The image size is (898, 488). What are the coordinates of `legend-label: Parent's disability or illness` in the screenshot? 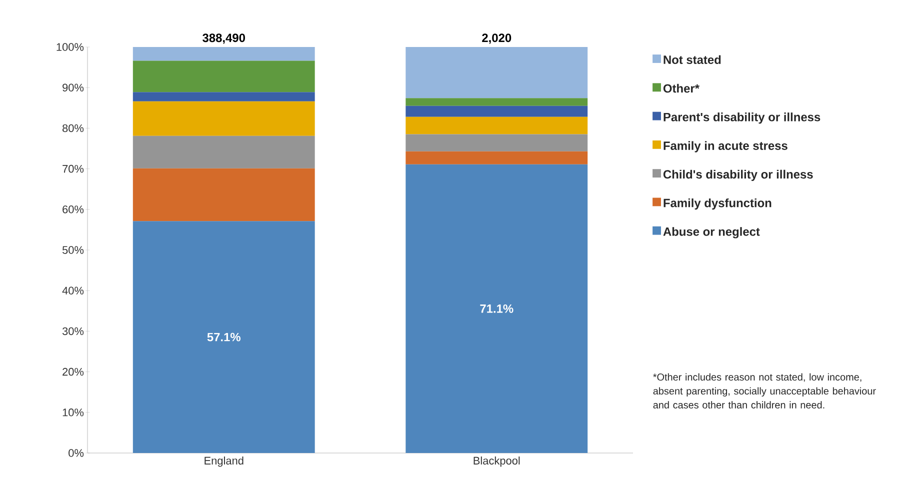 It's located at (742, 118).